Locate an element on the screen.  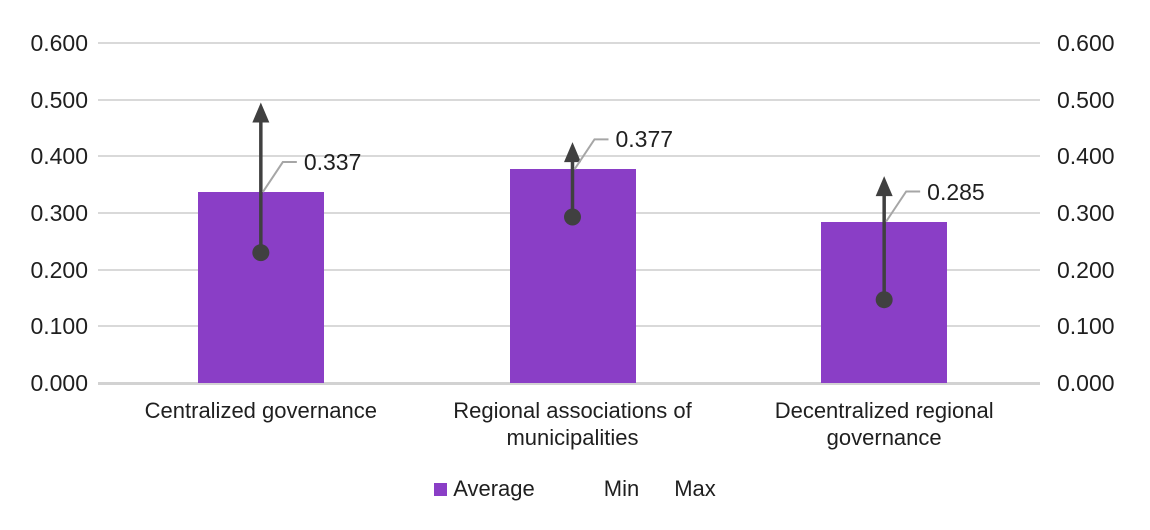
y-axis-tick-right: 0.300 is located at coordinates (1086, 213).